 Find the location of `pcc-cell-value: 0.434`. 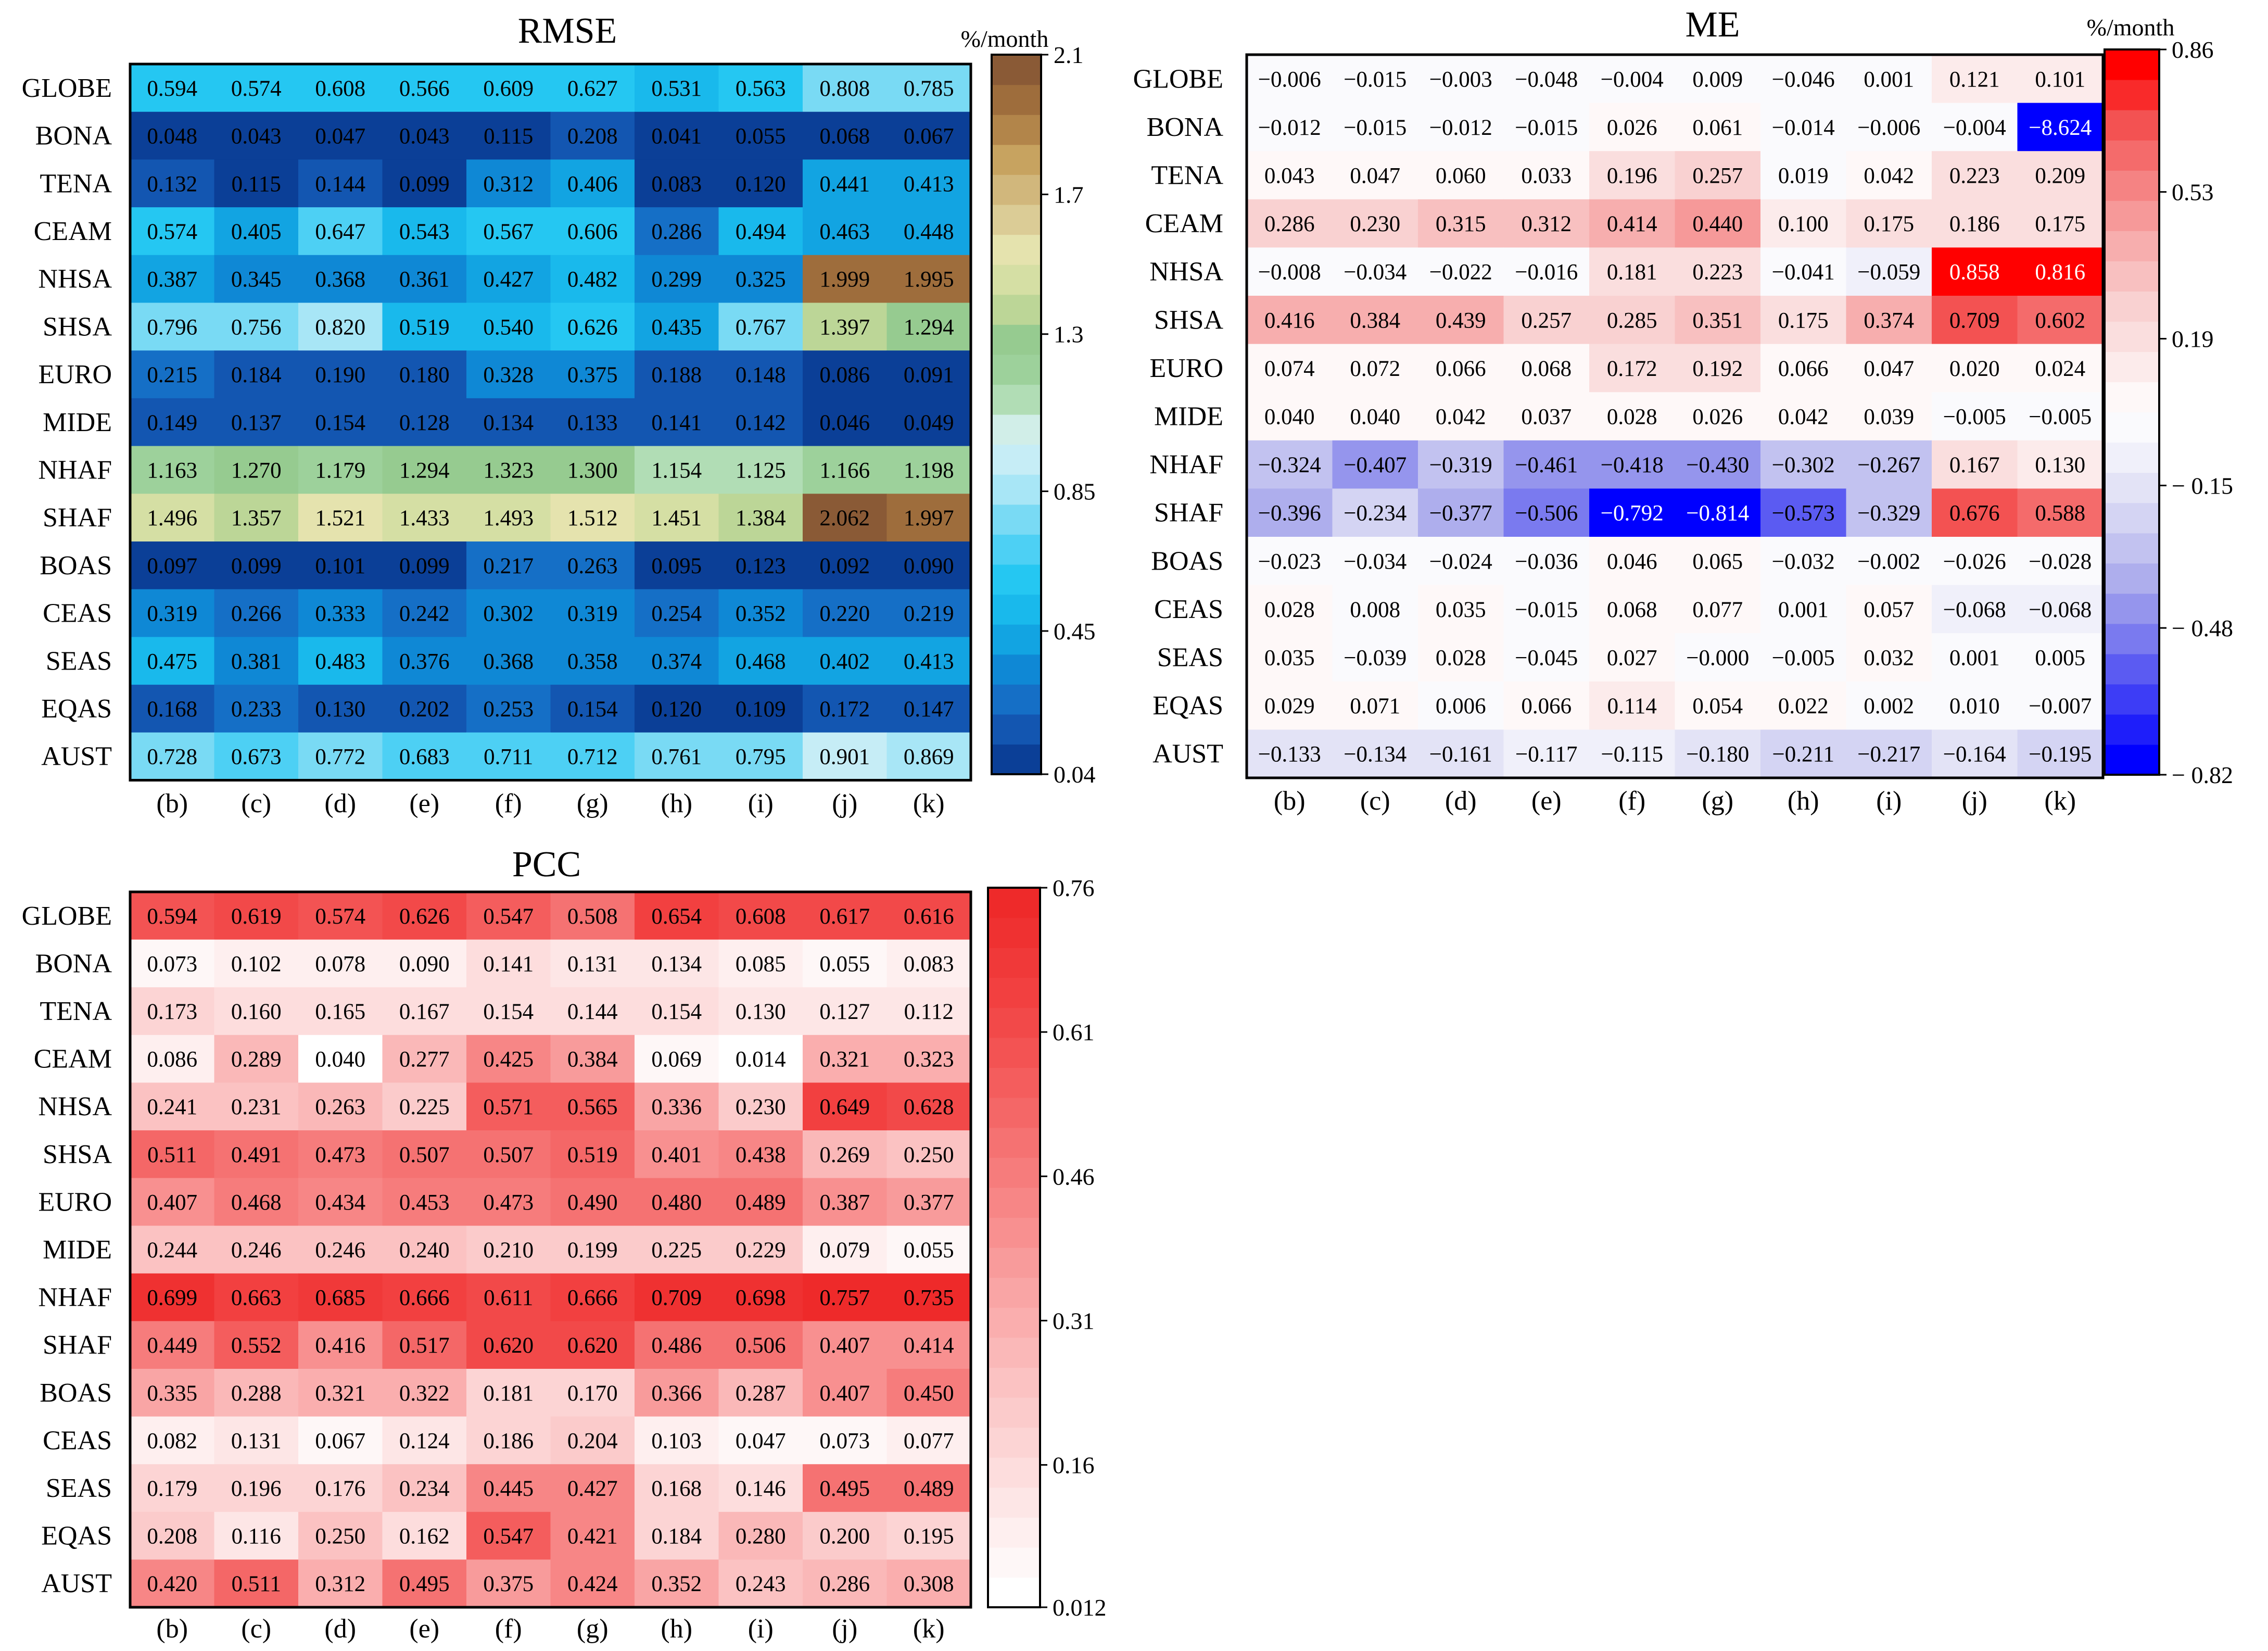

pcc-cell-value: 0.434 is located at coordinates (340, 1203).